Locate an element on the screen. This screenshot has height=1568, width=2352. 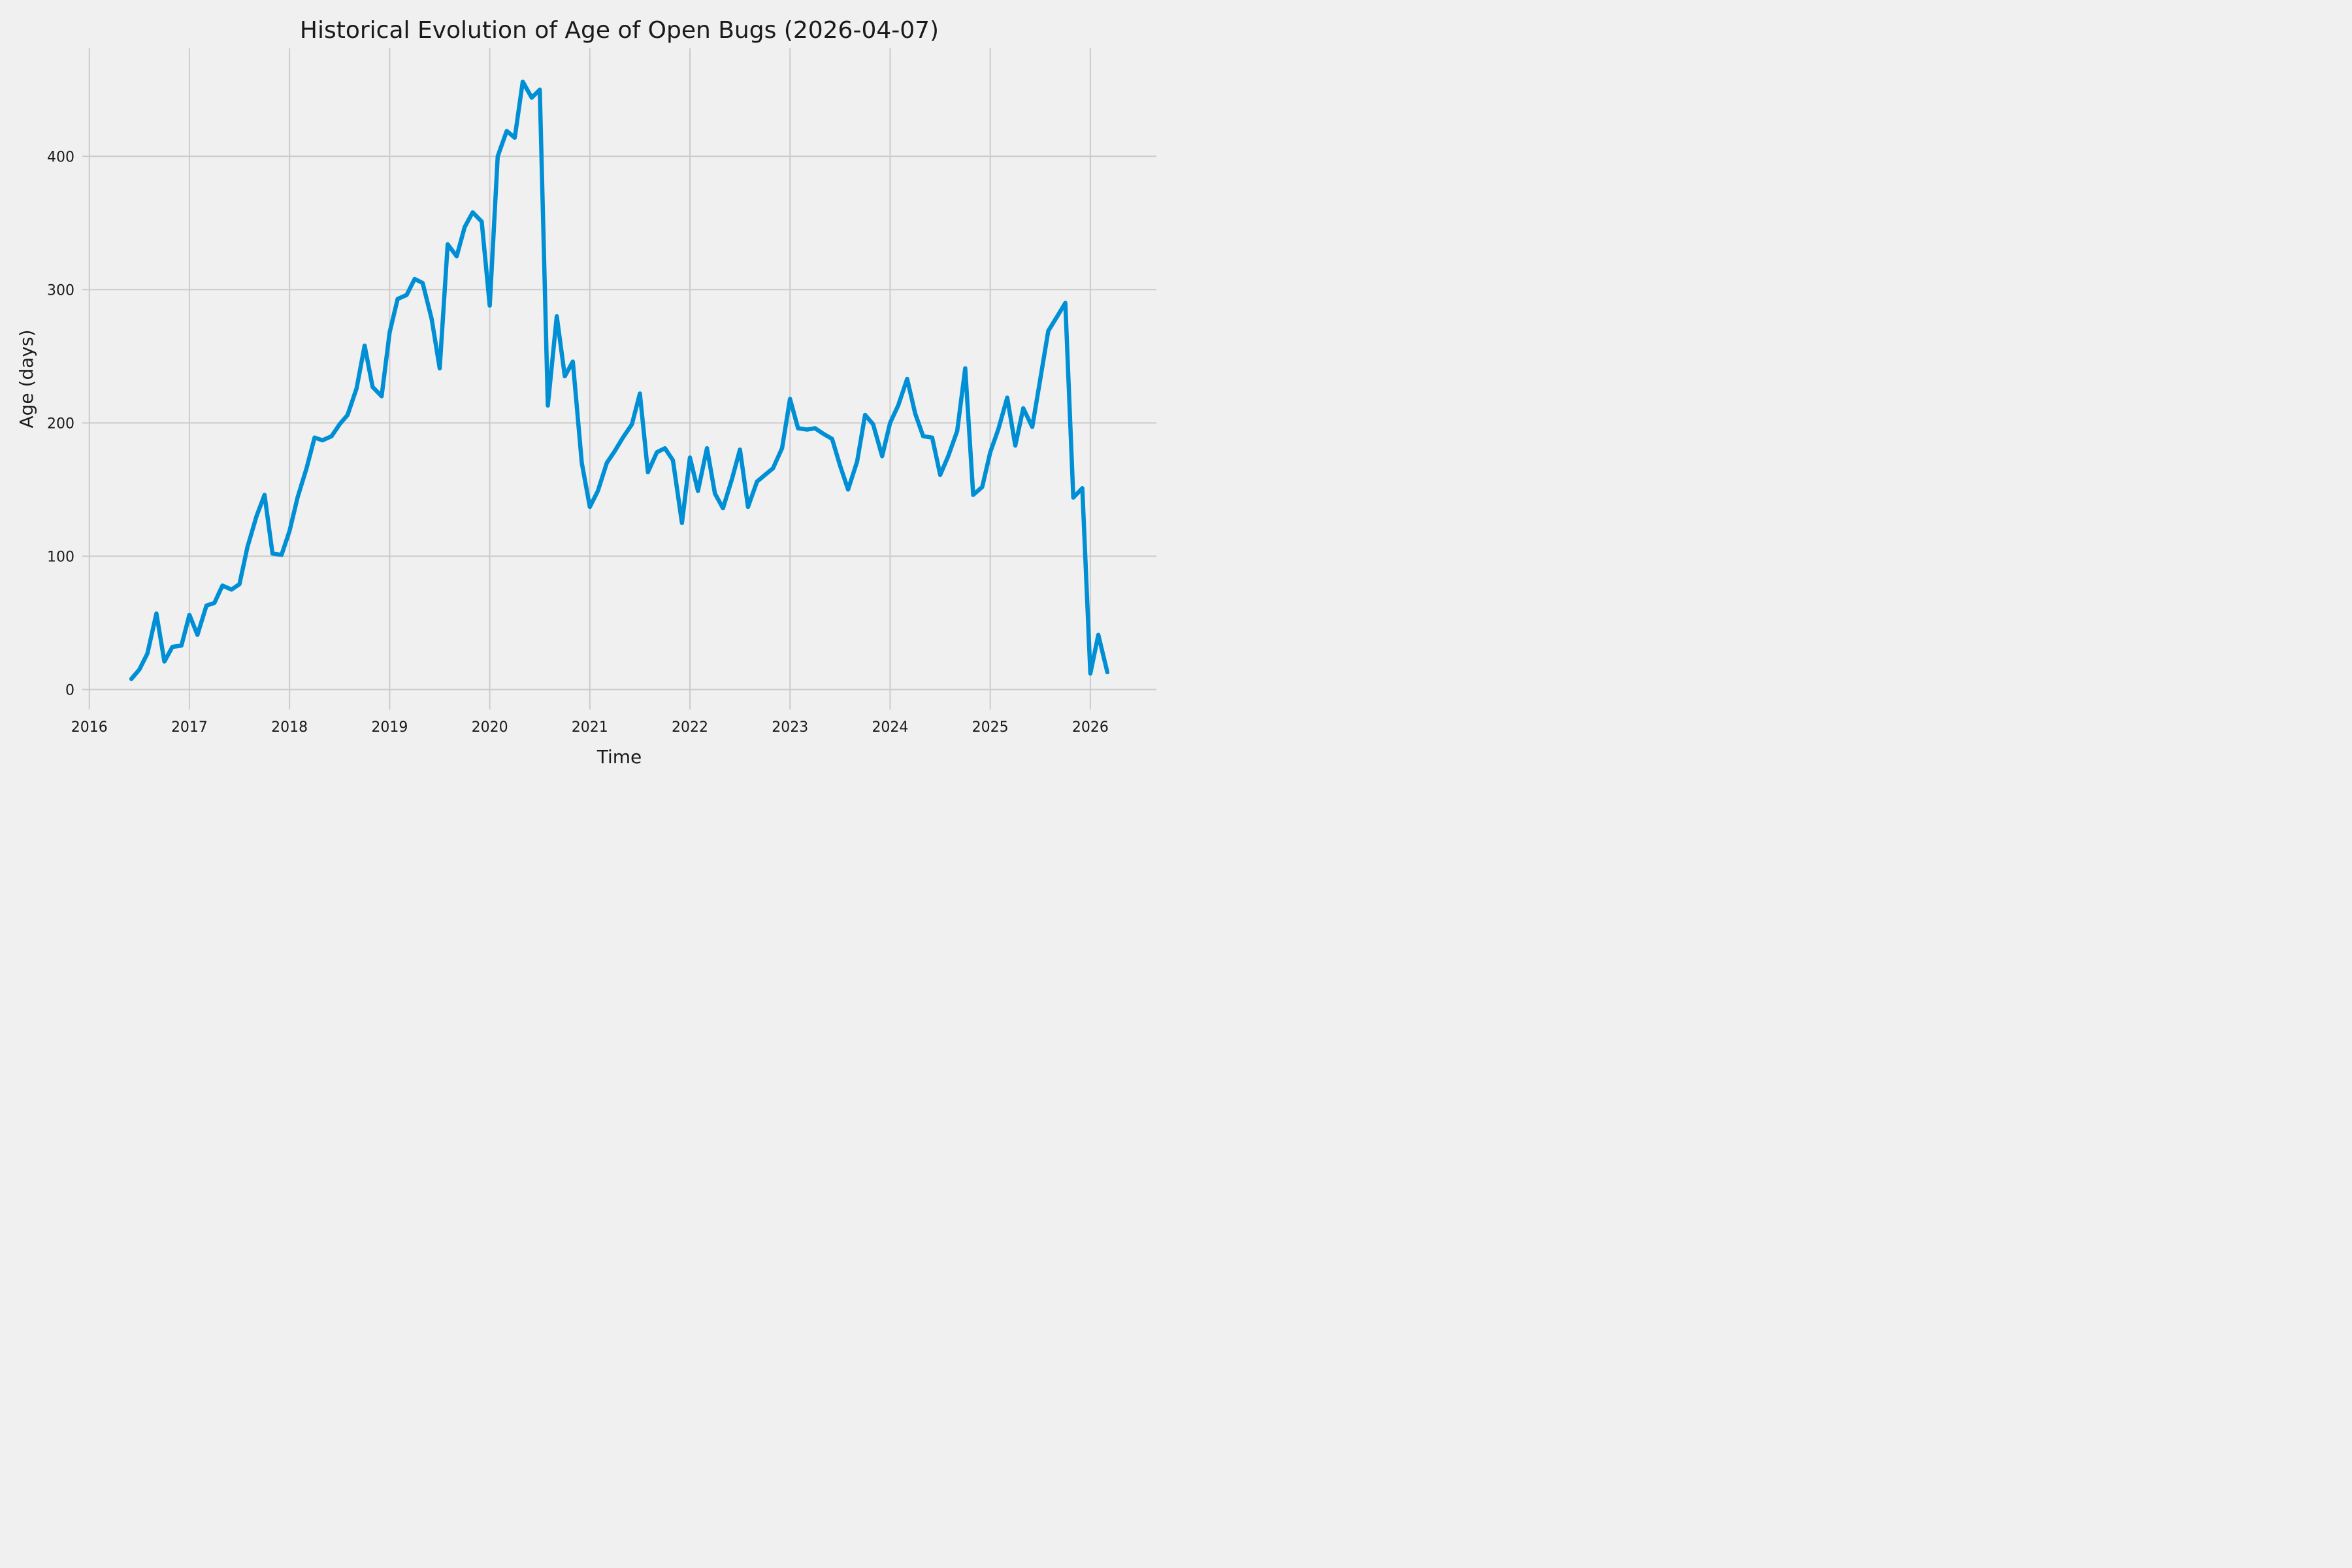
x-tick-label: 2025 is located at coordinates (990, 727).